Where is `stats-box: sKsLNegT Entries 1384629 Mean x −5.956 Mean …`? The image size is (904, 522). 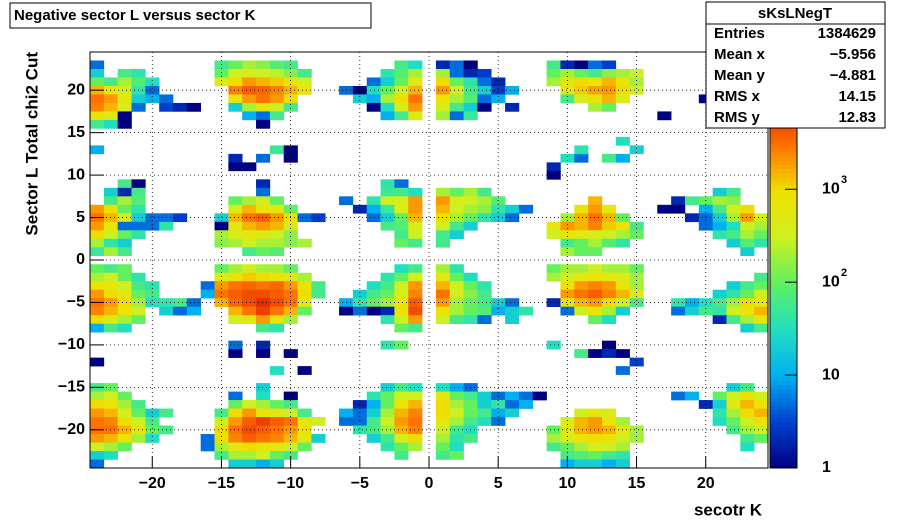
stats-box: sKsLNegT Entries 1384629 Mean x −5.956 Mean … is located at coordinates (795, 65).